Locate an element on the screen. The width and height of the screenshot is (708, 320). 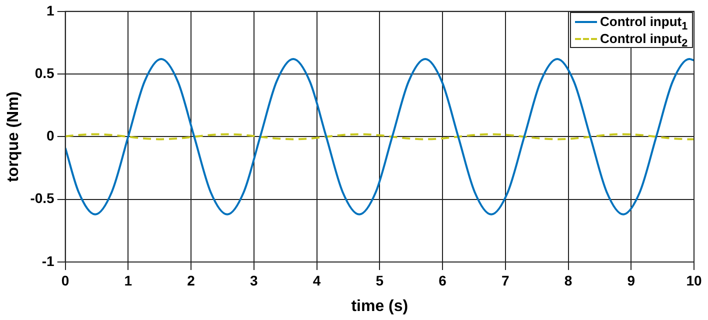
x-tick-label: 0 is located at coordinates (65, 280).